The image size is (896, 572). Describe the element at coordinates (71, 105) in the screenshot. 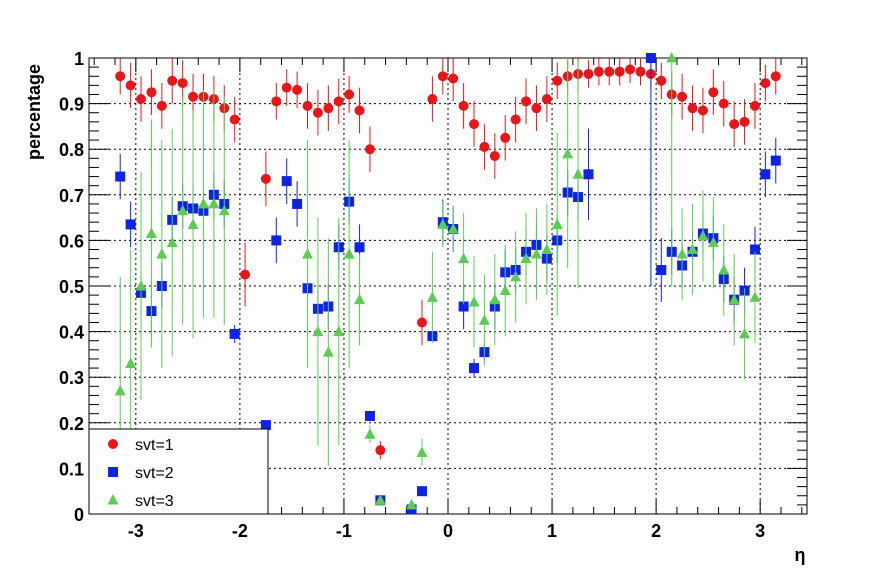

I see `y-tick-label: 0.9` at that location.